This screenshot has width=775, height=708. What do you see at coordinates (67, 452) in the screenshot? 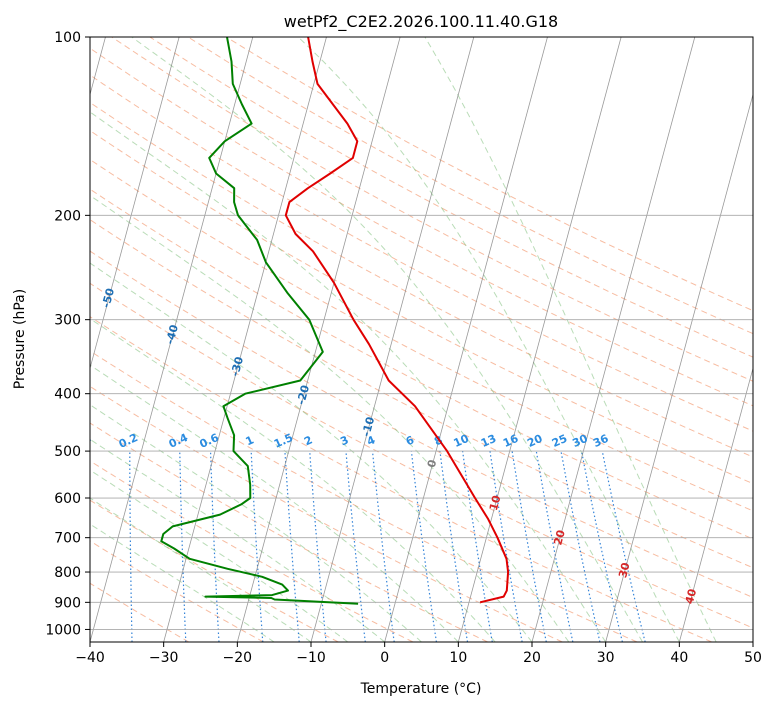
I see `y-tick-label: 500` at bounding box center [67, 452].